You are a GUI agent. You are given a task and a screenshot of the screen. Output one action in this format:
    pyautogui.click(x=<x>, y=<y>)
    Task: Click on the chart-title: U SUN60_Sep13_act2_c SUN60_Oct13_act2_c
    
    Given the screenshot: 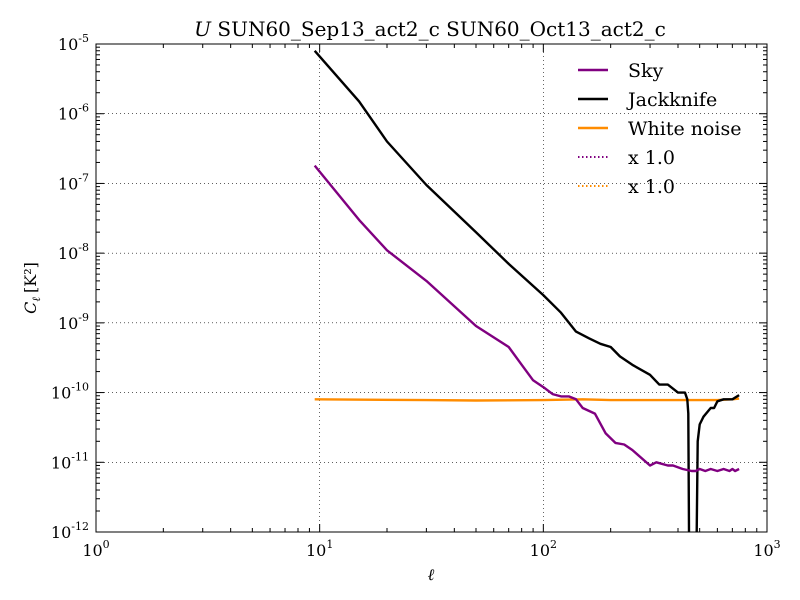 What is the action you would take?
    pyautogui.click(x=400, y=29)
    